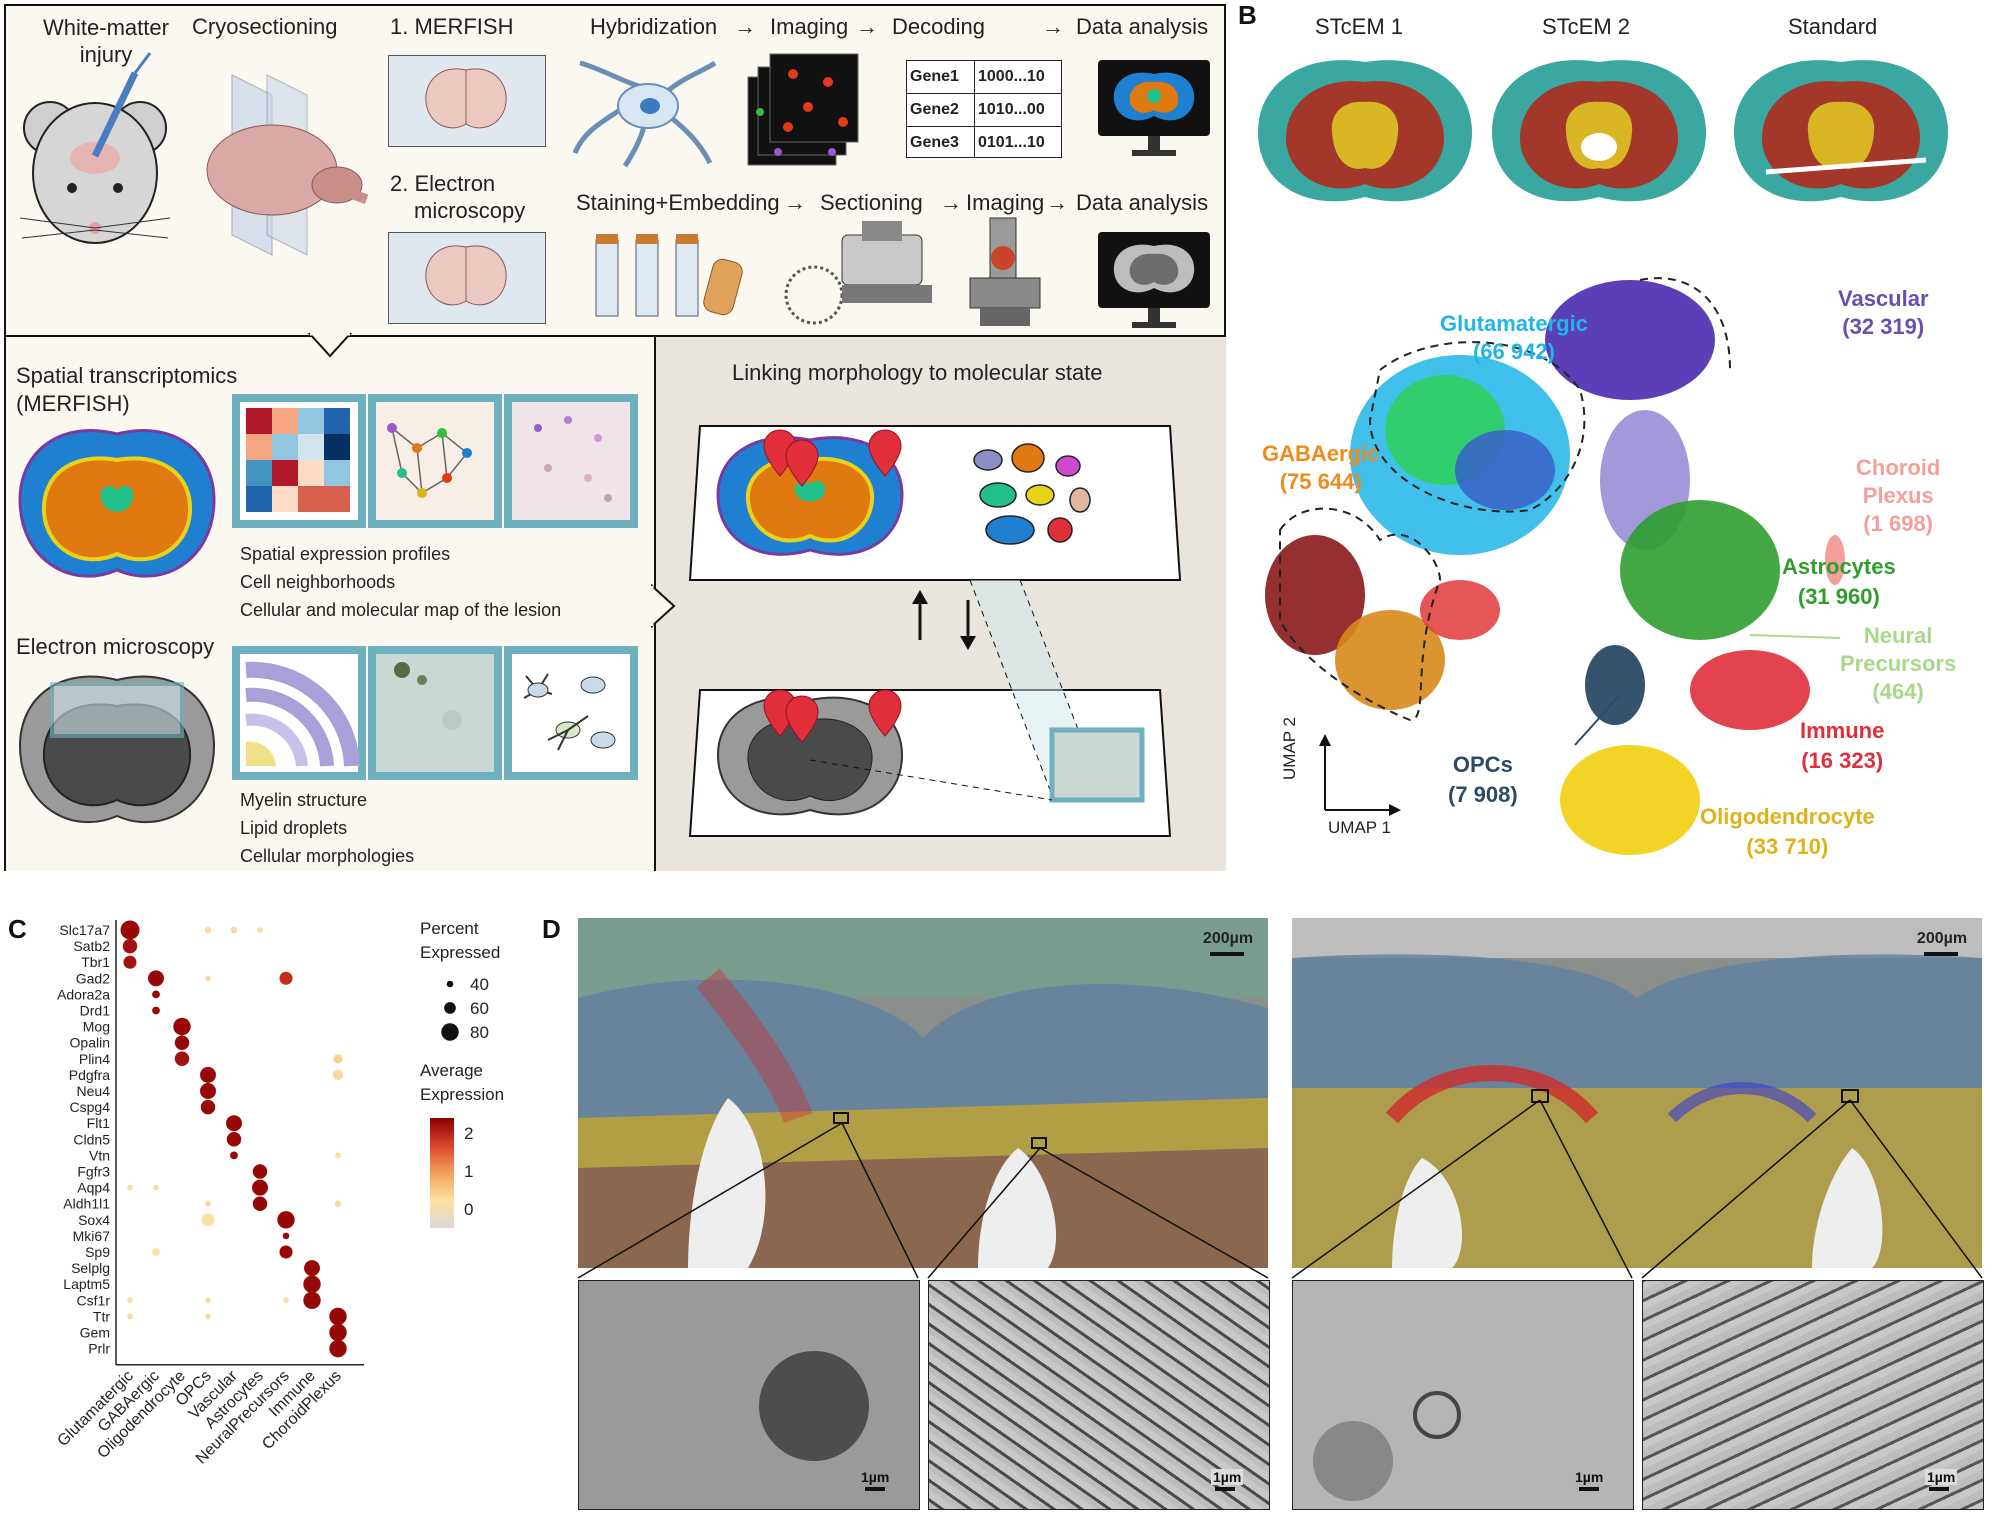 This screenshot has height=1518, width=2000. What do you see at coordinates (1321, 453) in the screenshot?
I see `cluster-name: GABAergic` at bounding box center [1321, 453].